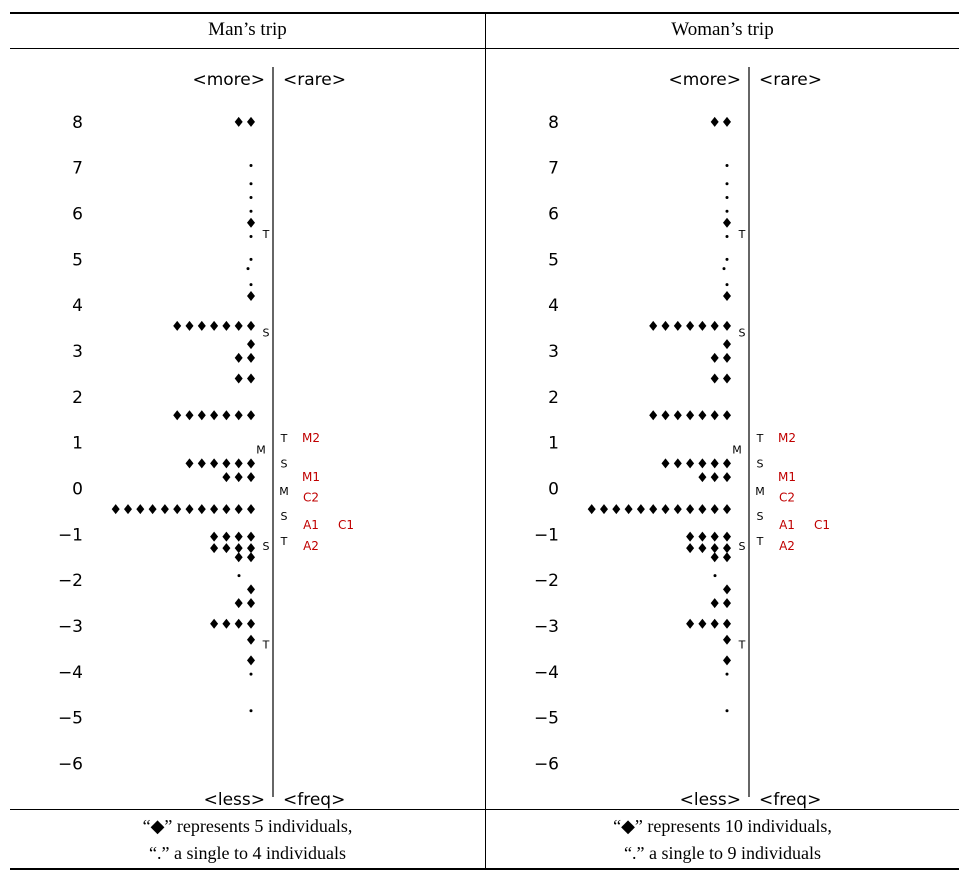  What do you see at coordinates (247, 853) in the screenshot?
I see `note-man-line2: “.” a single to 4 individuals` at bounding box center [247, 853].